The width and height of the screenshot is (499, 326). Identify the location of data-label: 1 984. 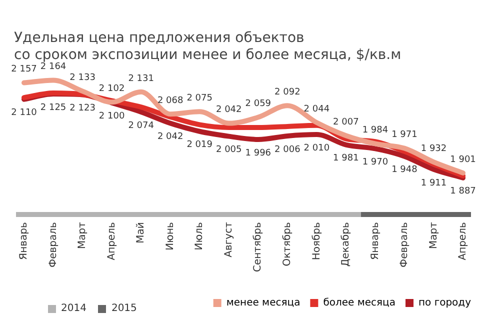
(375, 131).